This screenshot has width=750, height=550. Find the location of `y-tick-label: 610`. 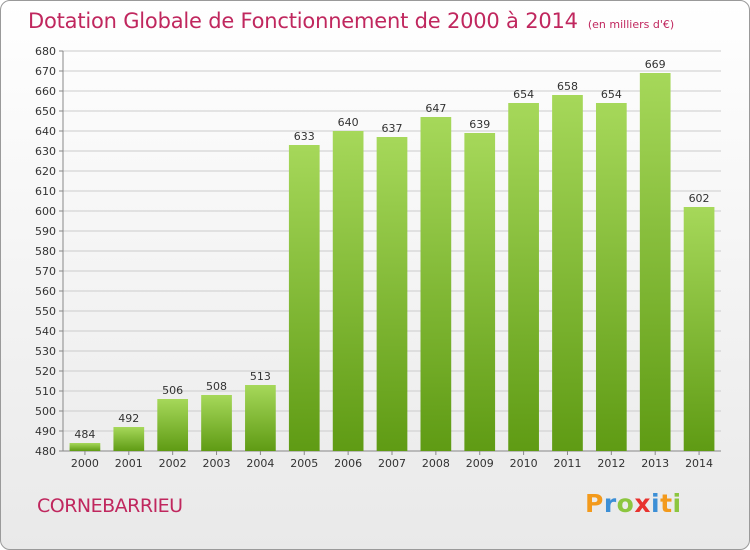

y-tick-label: 610 is located at coordinates (45, 191).